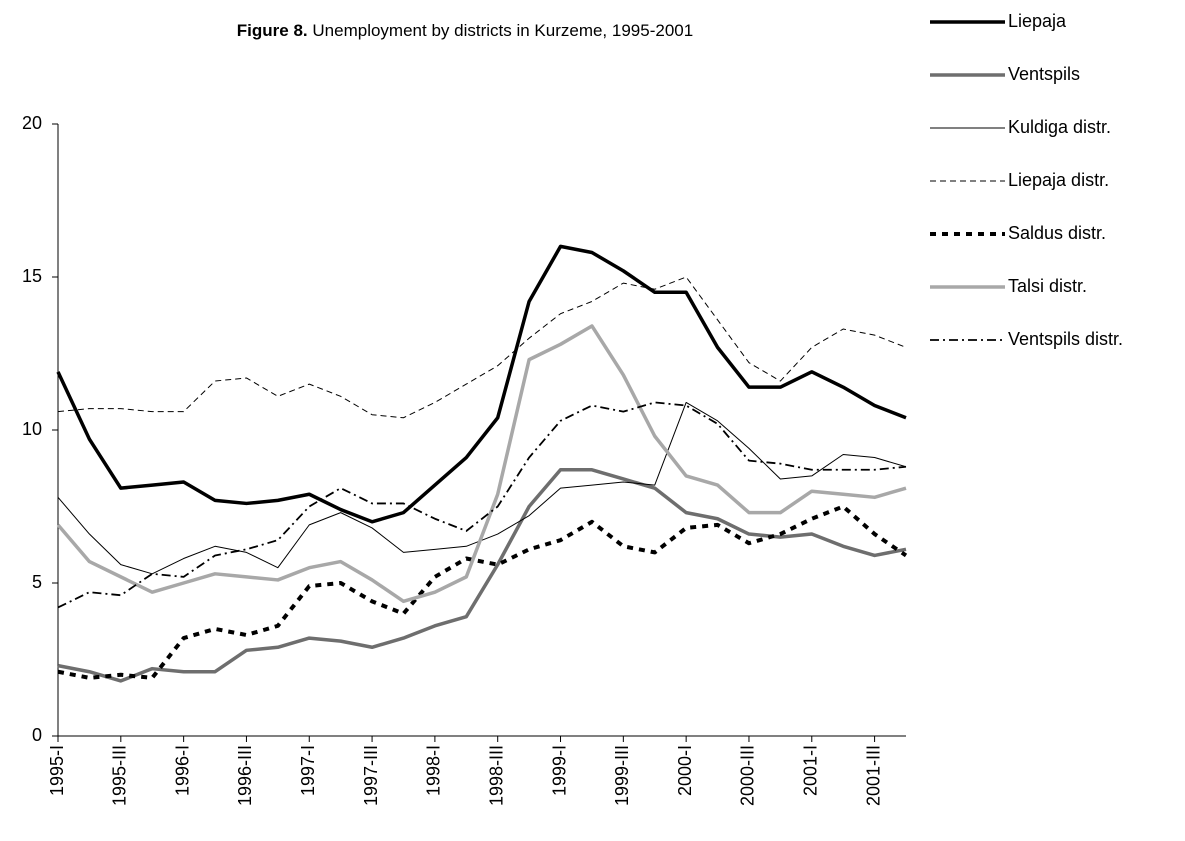 The width and height of the screenshot is (1185, 841). Describe the element at coordinates (1047, 286) in the screenshot. I see `legend-label: Talsi distr.` at that location.